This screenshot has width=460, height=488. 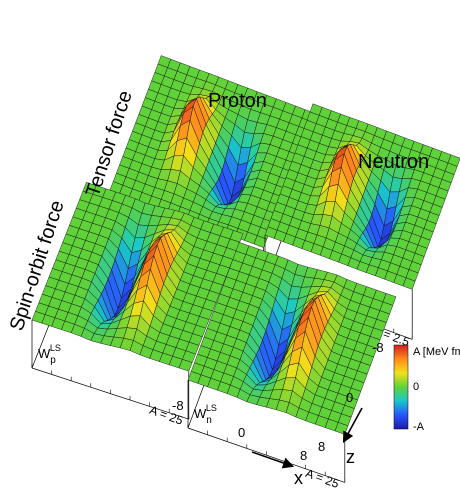 What do you see at coordinates (349, 397) in the screenshot?
I see `z-tick-mid: 0` at bounding box center [349, 397].